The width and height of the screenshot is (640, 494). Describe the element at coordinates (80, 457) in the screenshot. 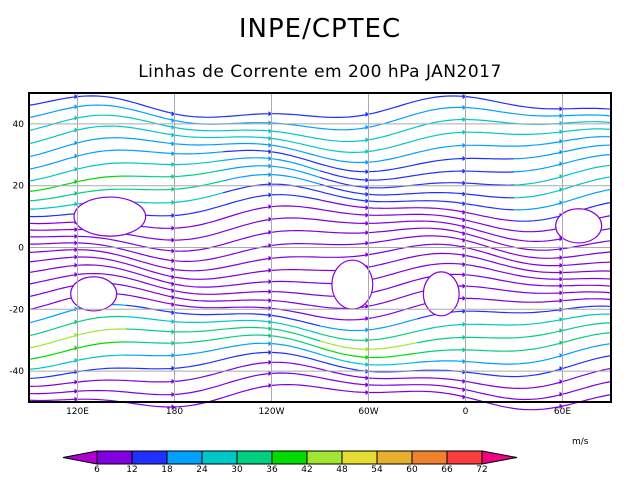

I see `colorbar-low-triangle` at that location.